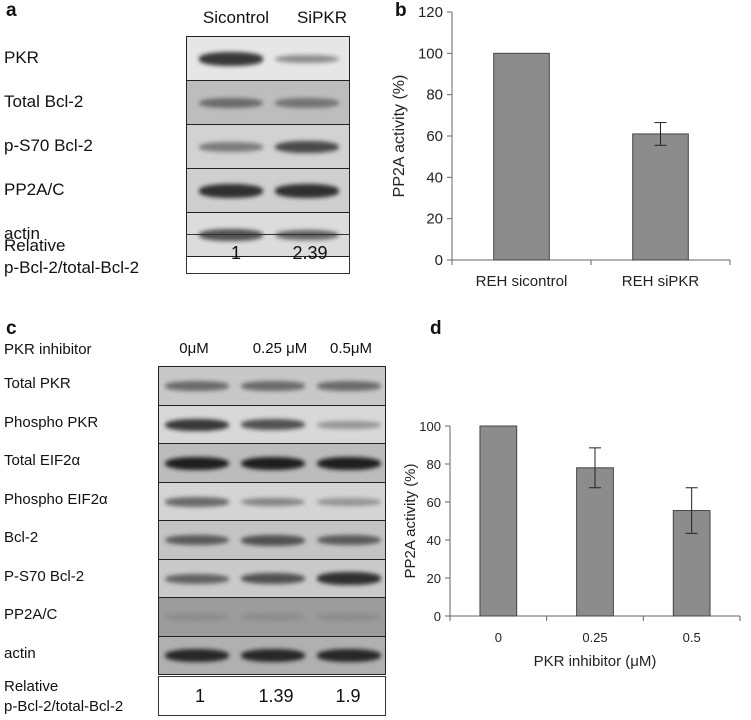 This screenshot has height=720, width=751. What do you see at coordinates (22, 233) in the screenshot?
I see `panel-a-row-label: actin` at bounding box center [22, 233].